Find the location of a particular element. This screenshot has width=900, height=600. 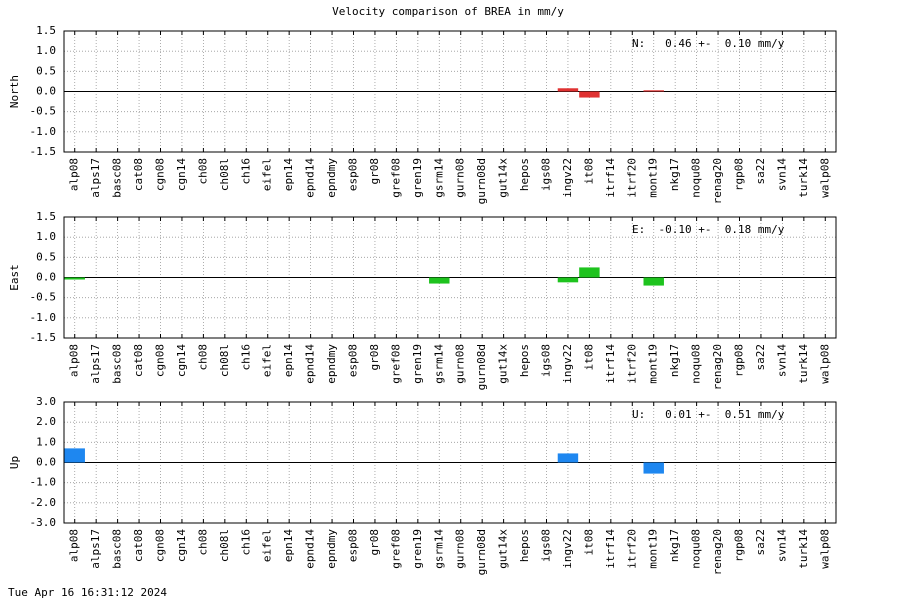

y-tick-label: 3.0 is located at coordinates (46, 401).